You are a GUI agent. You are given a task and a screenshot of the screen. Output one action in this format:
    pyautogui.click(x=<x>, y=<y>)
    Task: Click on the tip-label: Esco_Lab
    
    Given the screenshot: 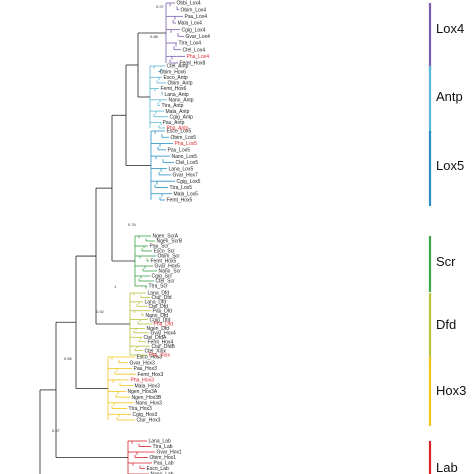 What is the action you would take?
    pyautogui.click(x=158, y=469)
    